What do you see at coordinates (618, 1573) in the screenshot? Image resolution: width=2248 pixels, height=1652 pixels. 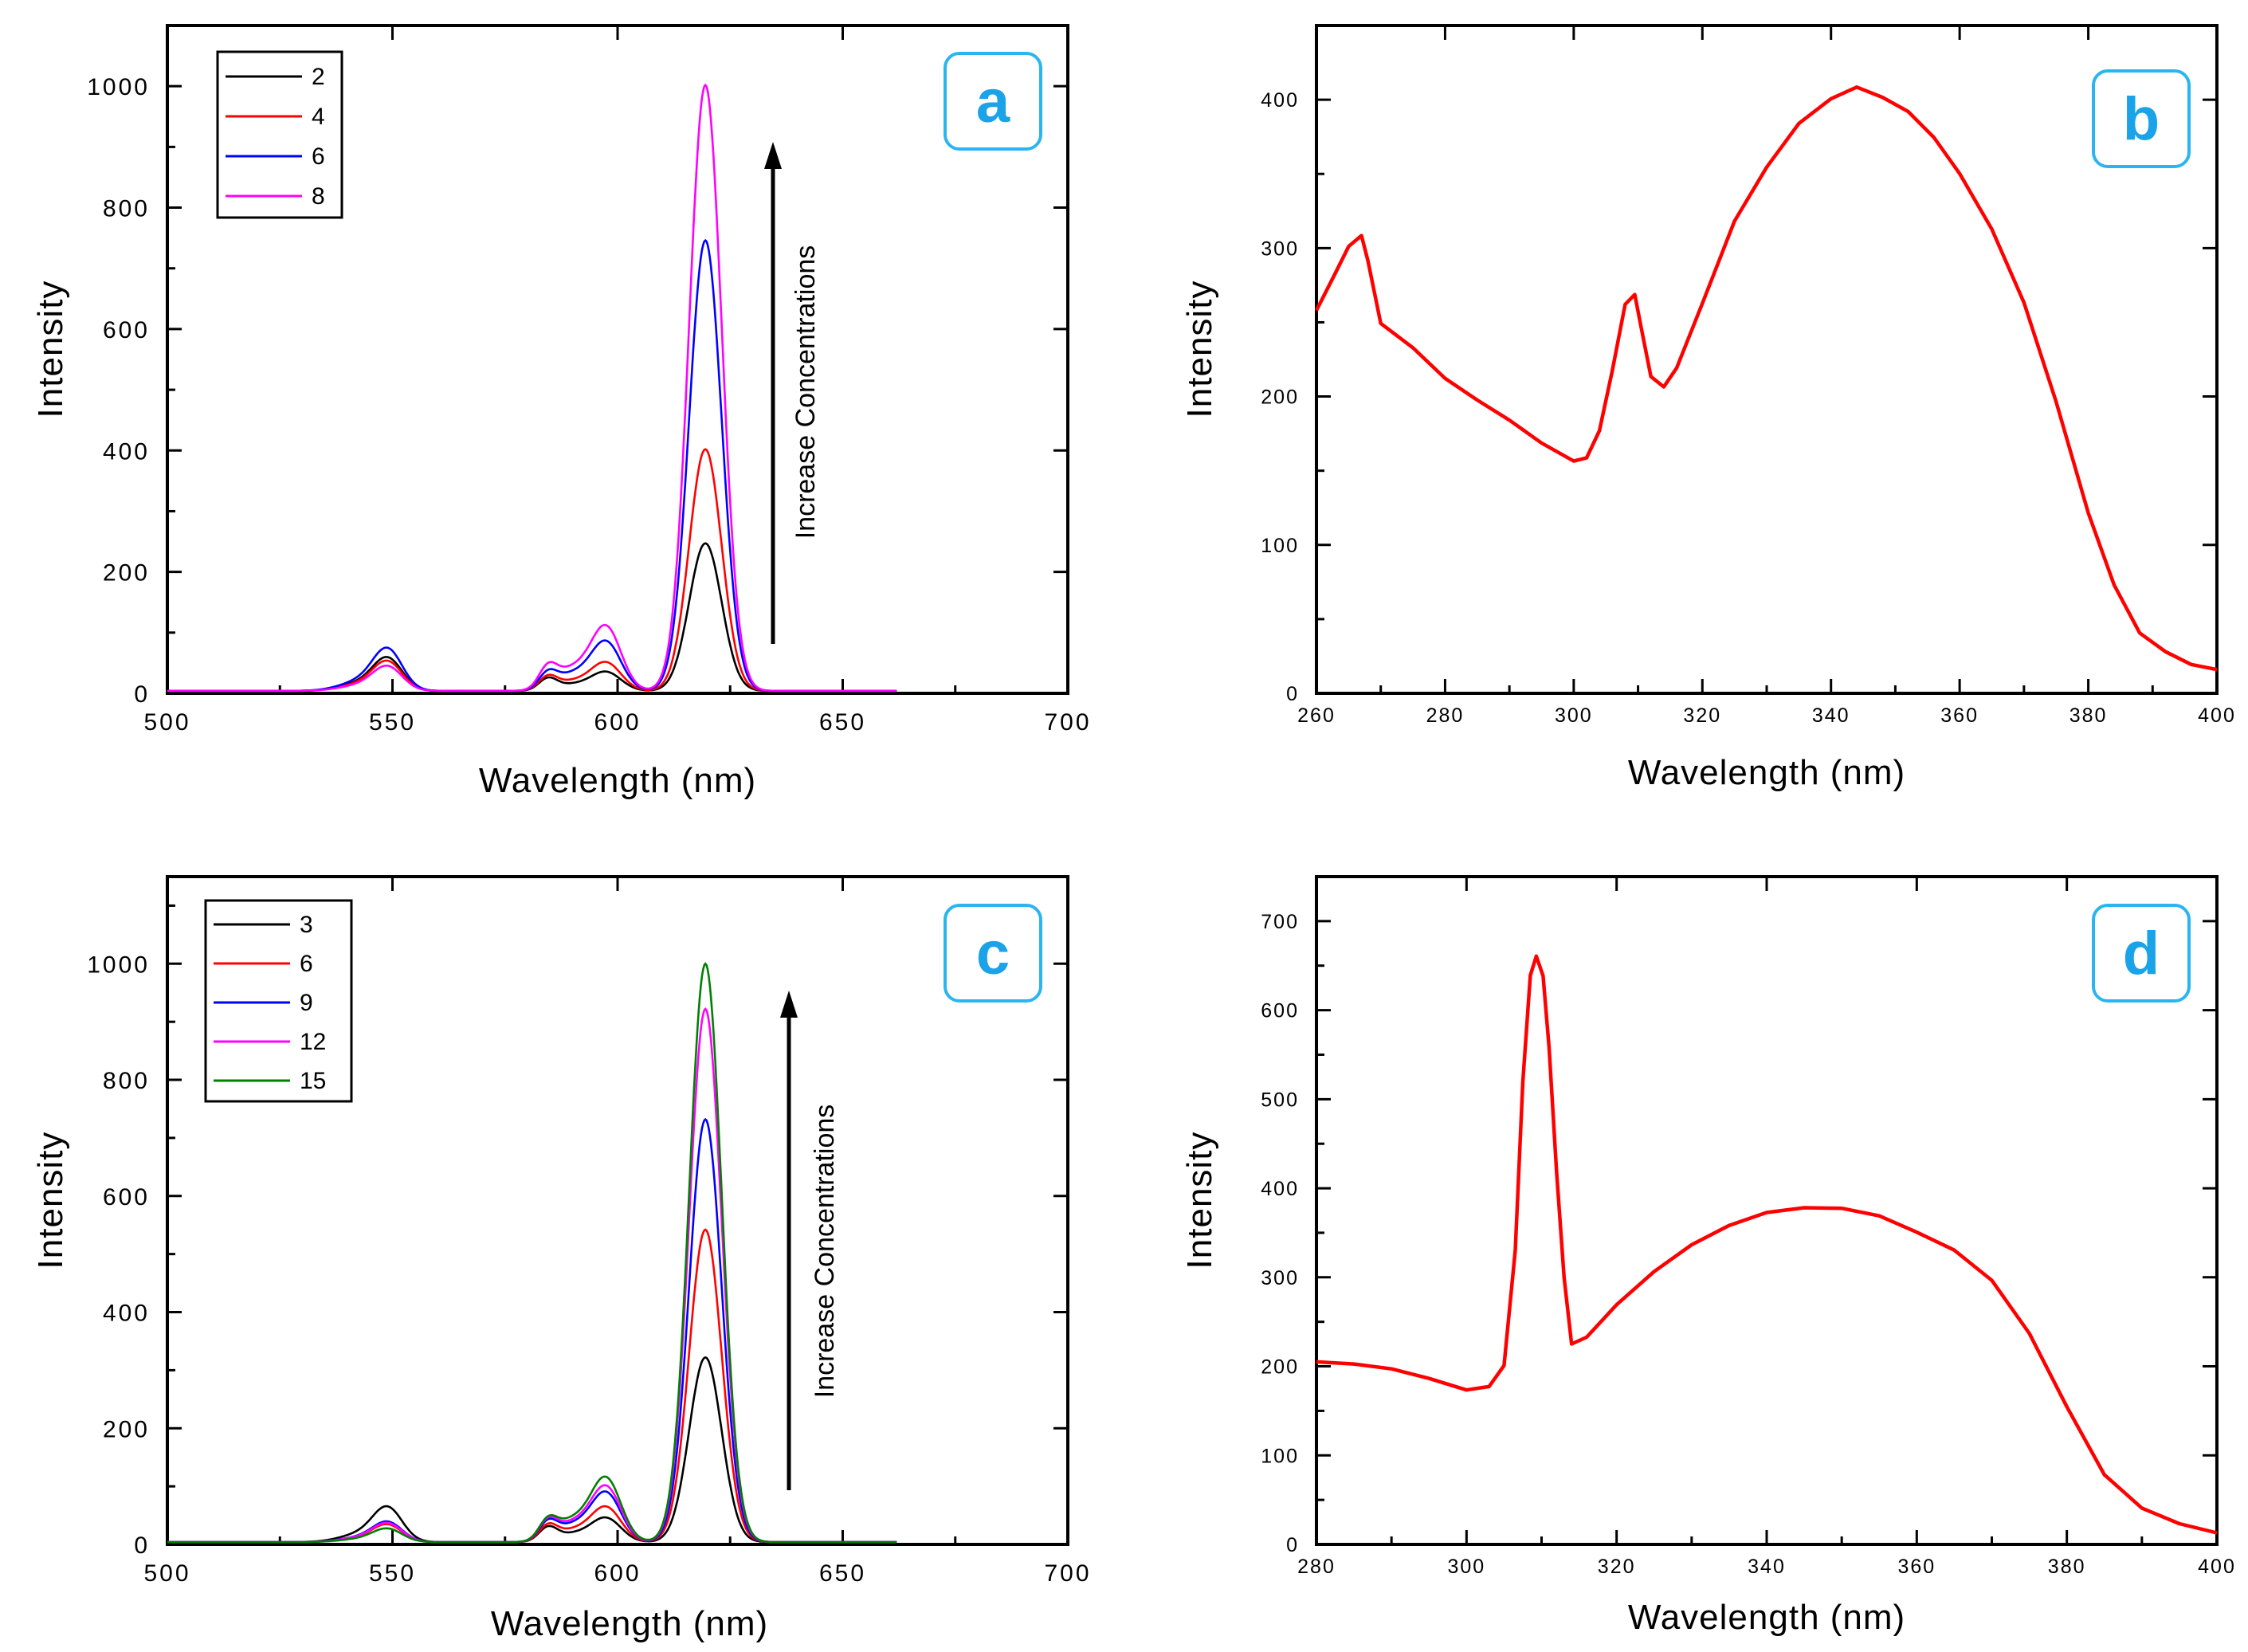 I see `panel-c-x-tick-label: 600` at bounding box center [618, 1573].